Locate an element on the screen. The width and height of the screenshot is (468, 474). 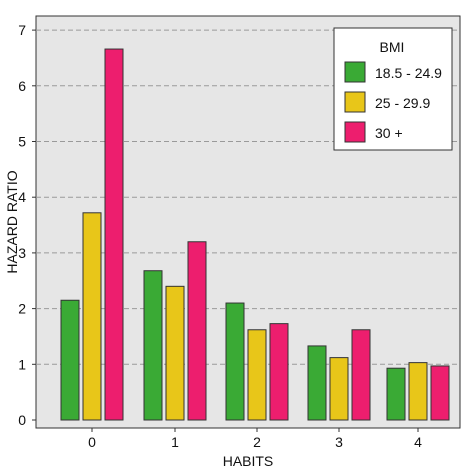
y-tick-label: 0 is located at coordinates (22, 420).